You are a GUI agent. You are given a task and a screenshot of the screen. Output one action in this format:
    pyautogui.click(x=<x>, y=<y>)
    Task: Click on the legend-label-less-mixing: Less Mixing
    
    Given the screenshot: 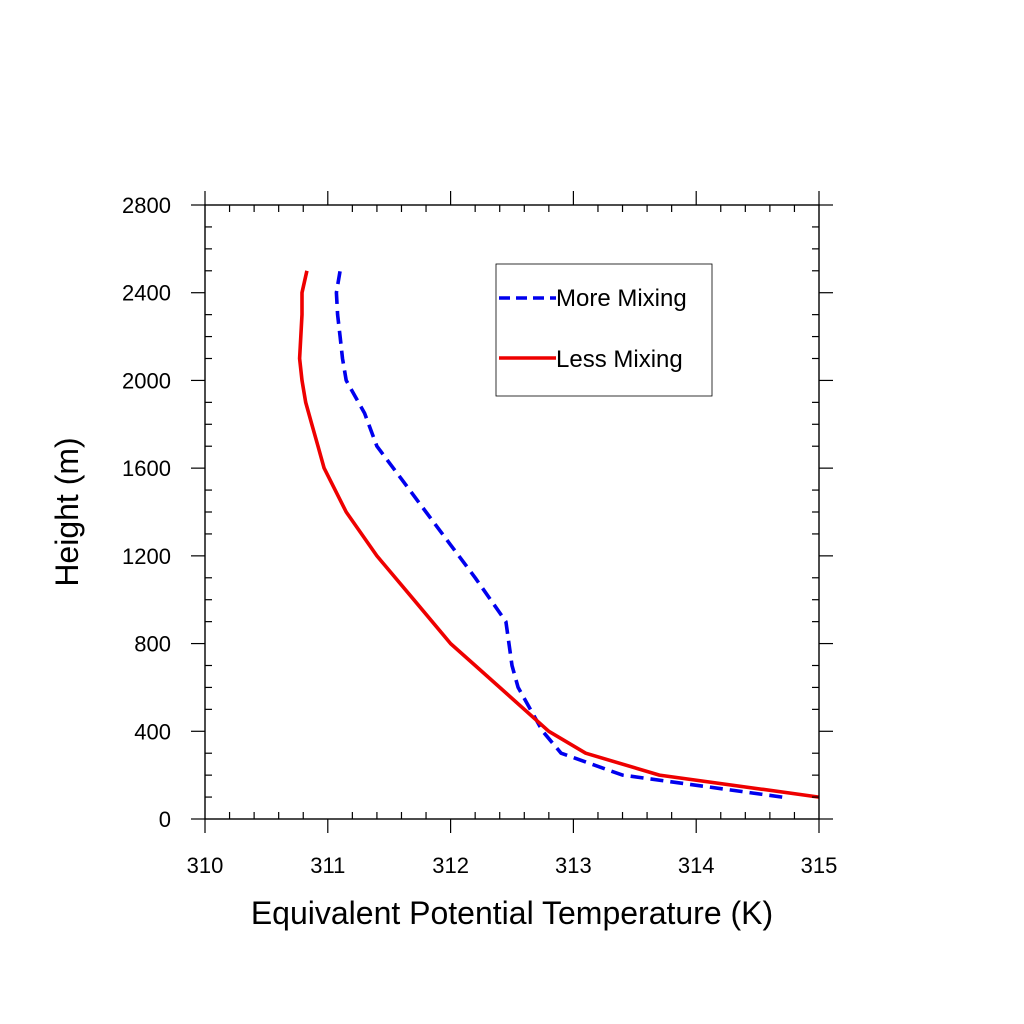 What is the action you would take?
    pyautogui.click(x=619, y=359)
    